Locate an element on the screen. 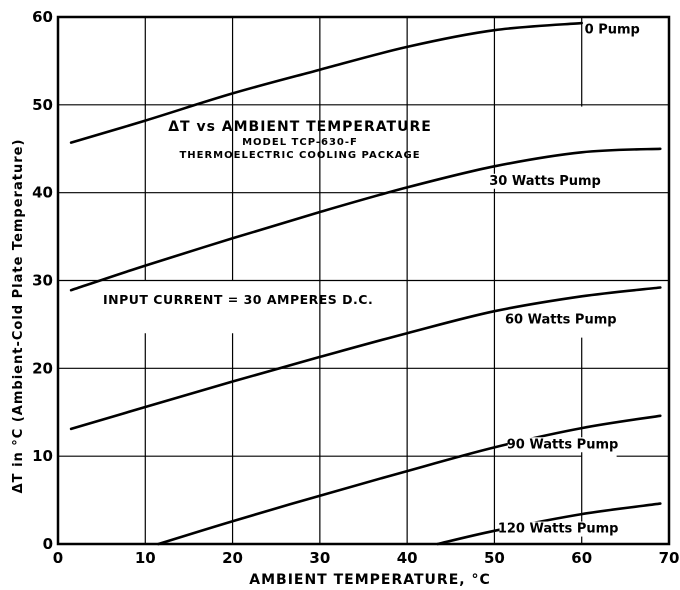 The width and height of the screenshot is (680, 590). x-tick-label: 50 is located at coordinates (494, 558).